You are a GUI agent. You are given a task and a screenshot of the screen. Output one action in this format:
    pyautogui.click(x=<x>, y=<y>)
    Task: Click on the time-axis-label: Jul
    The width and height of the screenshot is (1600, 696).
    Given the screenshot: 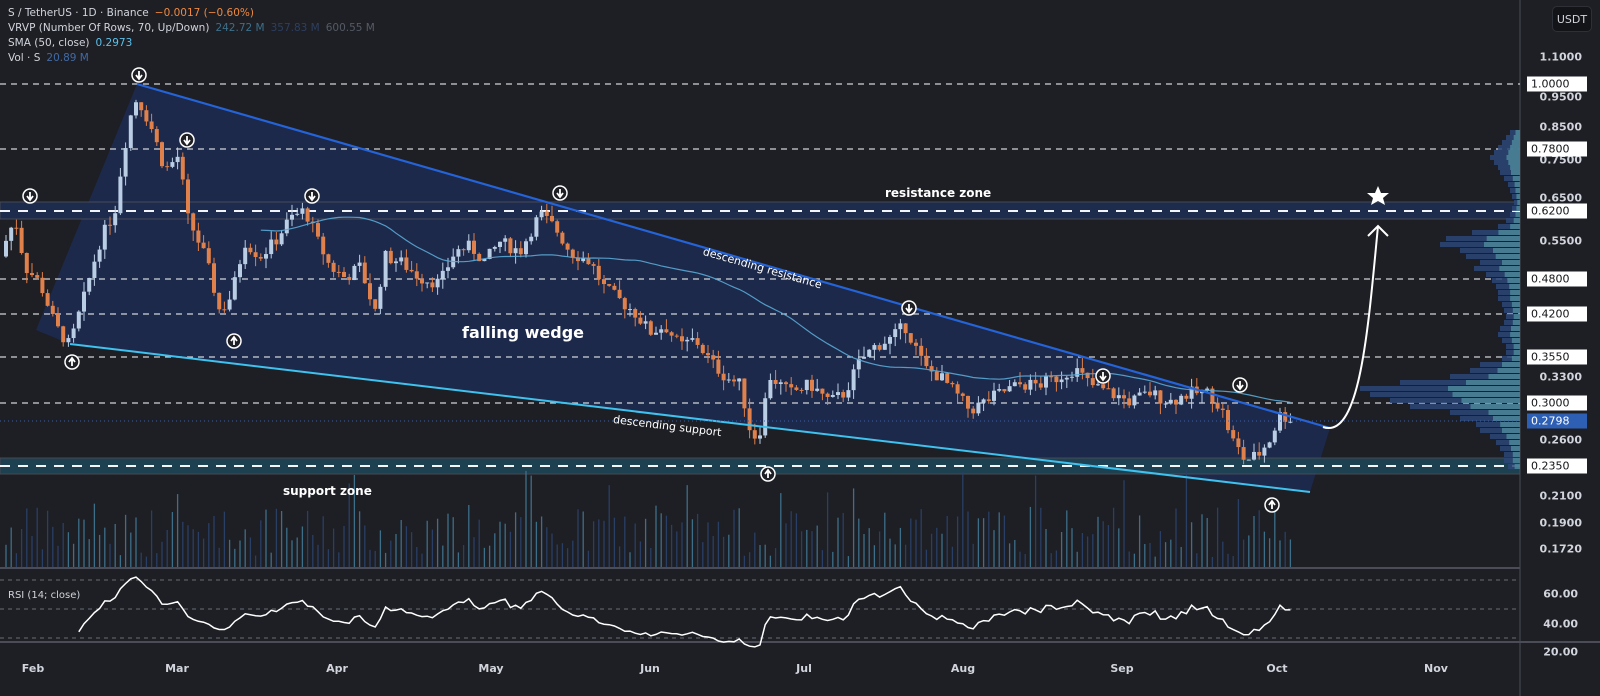 What is the action you would take?
    pyautogui.click(x=804, y=668)
    